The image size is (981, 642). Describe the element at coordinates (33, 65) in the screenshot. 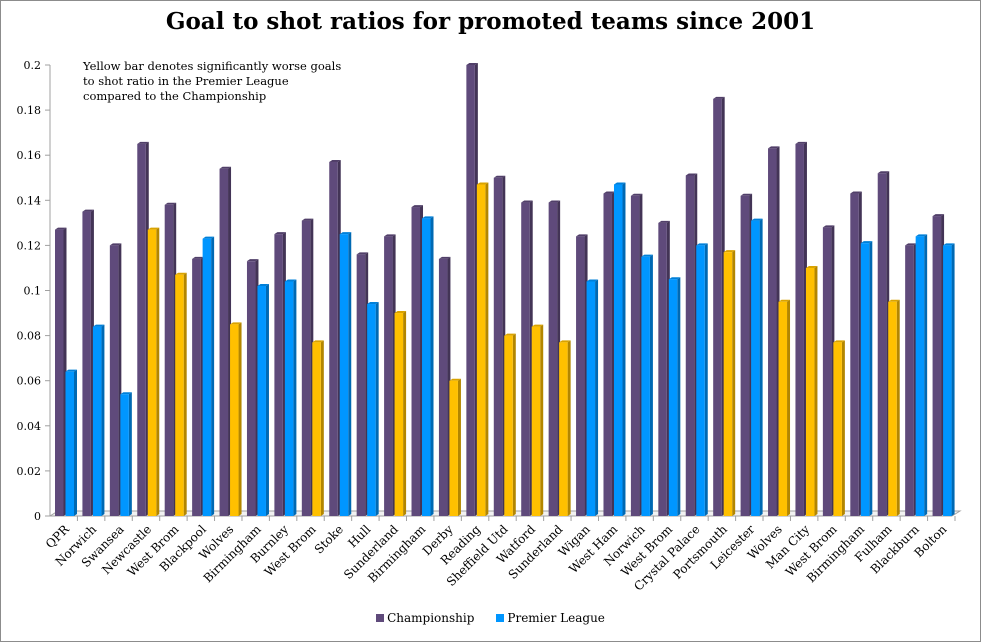

I see `y-tick-label: 0.2` at that location.